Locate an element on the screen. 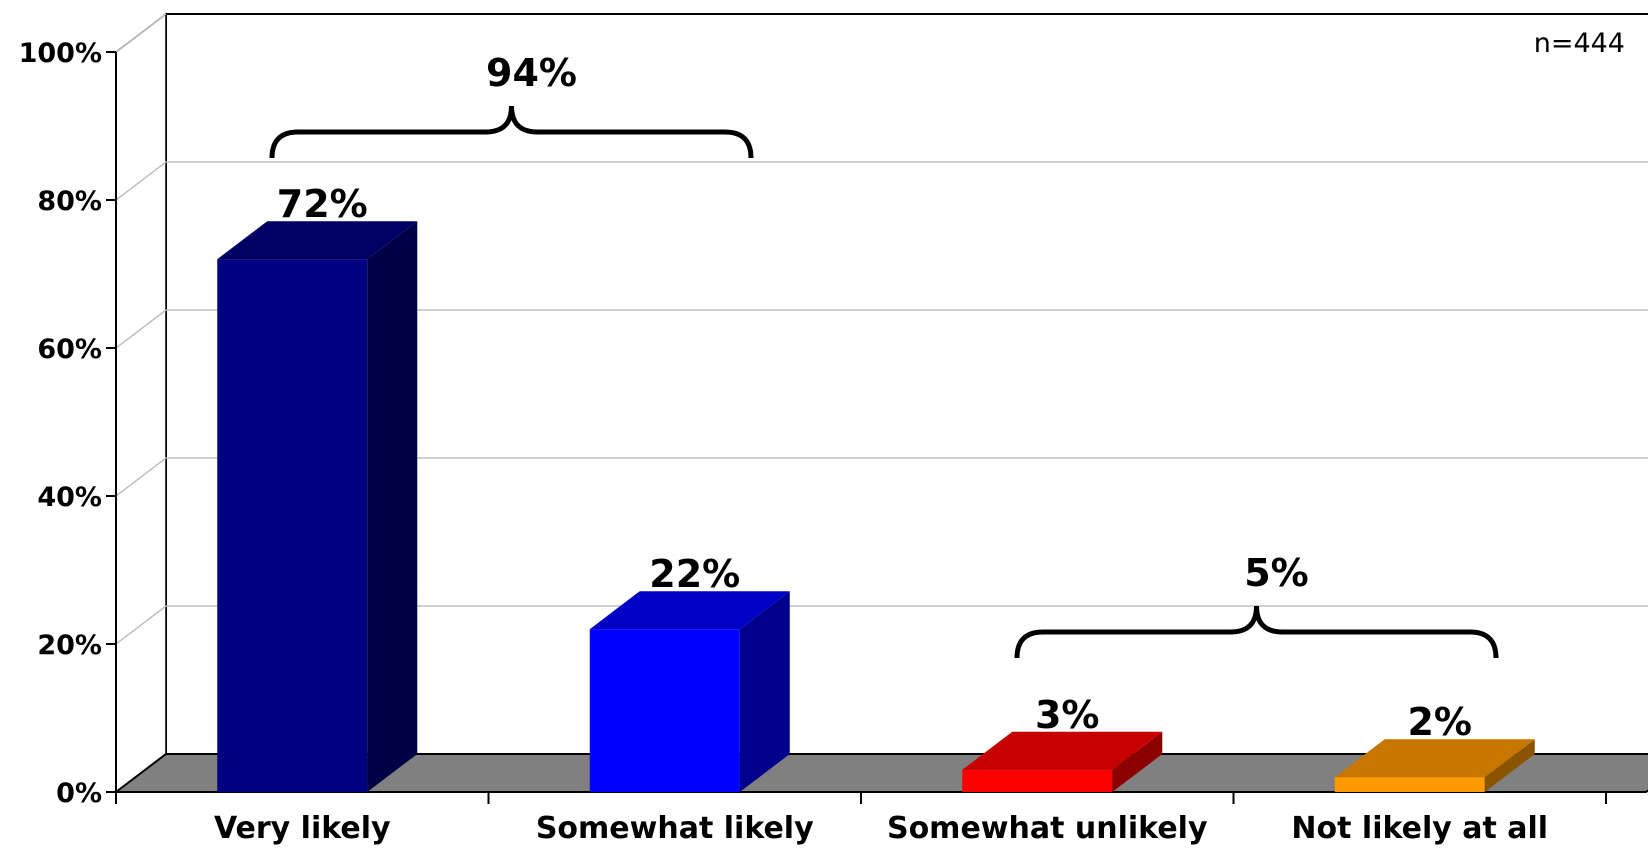 This screenshot has height=854, width=1648. category-label: Somewhat unlikely is located at coordinates (1047, 828).